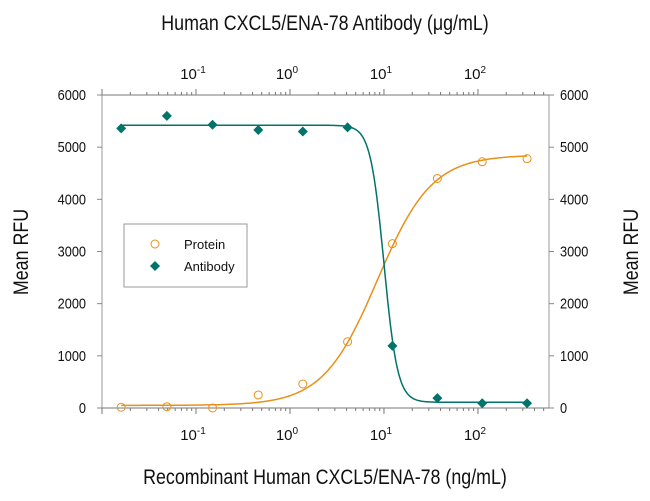 Image resolution: width=650 pixels, height=501 pixels. Describe the element at coordinates (574, 355) in the screenshot. I see `y-tick-label-right: 1000` at that location.